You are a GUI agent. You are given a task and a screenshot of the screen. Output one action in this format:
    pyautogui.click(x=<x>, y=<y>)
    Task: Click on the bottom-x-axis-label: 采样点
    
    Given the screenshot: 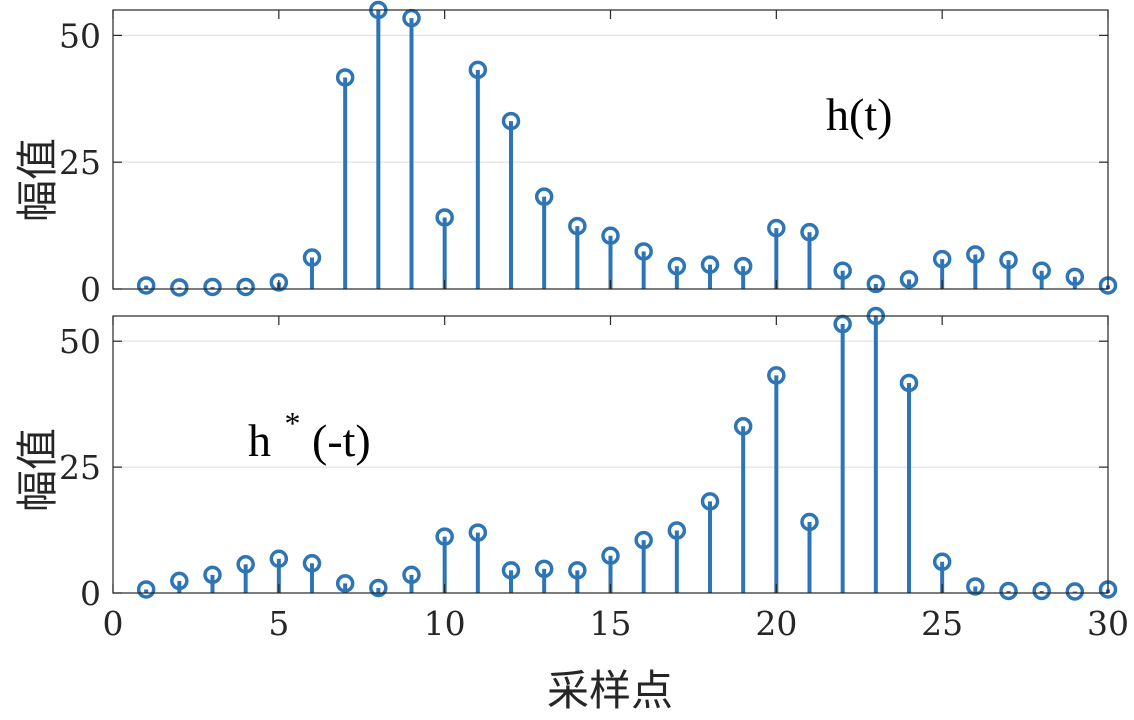 What is the action you would take?
    pyautogui.click(x=610, y=690)
    